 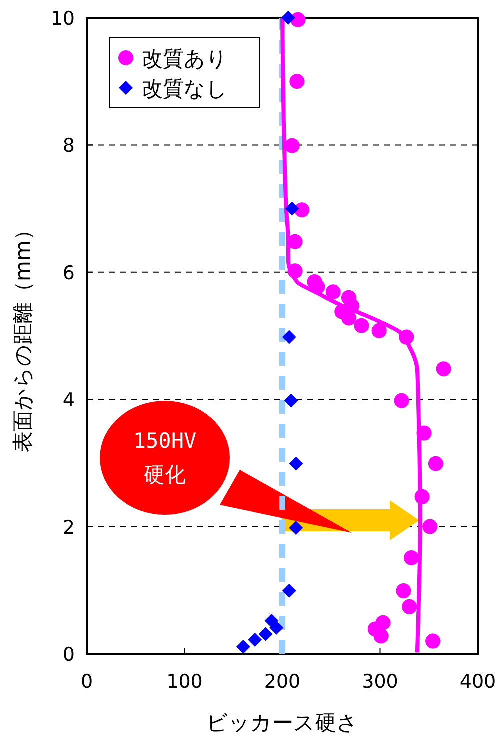 What do you see at coordinates (185, 59) in the screenshot?
I see `legend-label: 改質あり` at bounding box center [185, 59].